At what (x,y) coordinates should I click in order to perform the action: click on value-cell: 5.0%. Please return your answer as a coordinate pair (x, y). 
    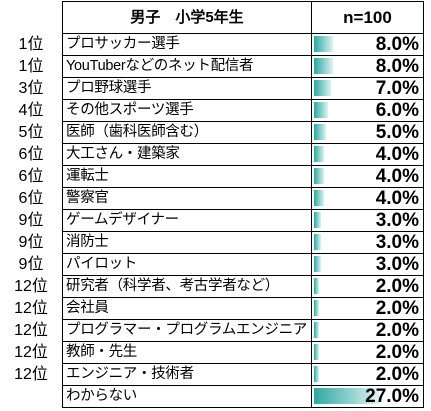
    Looking at the image, I should click on (368, 133).